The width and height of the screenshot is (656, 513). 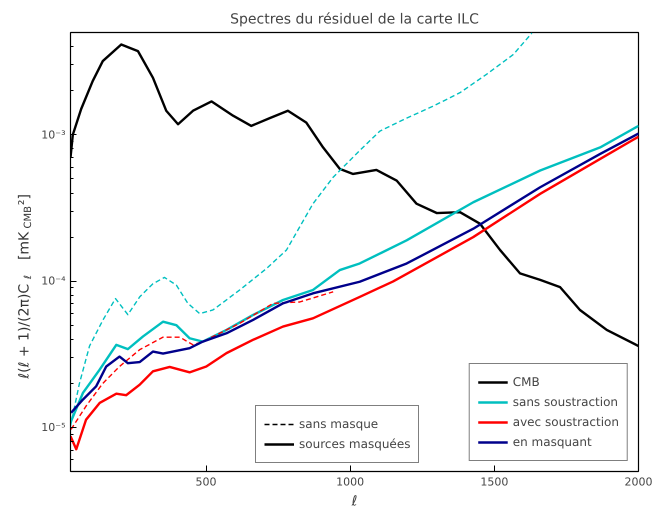 What do you see at coordinates (494, 482) in the screenshot?
I see `x-tick-label: 1500` at bounding box center [494, 482].